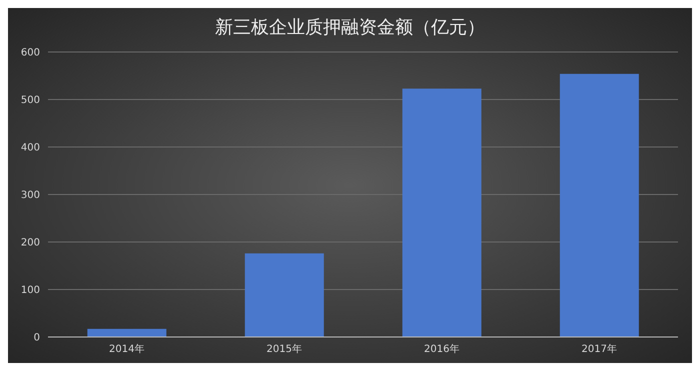 Image resolution: width=700 pixels, height=371 pixels. I want to click on y-tick-label: 0, so click(37, 338).